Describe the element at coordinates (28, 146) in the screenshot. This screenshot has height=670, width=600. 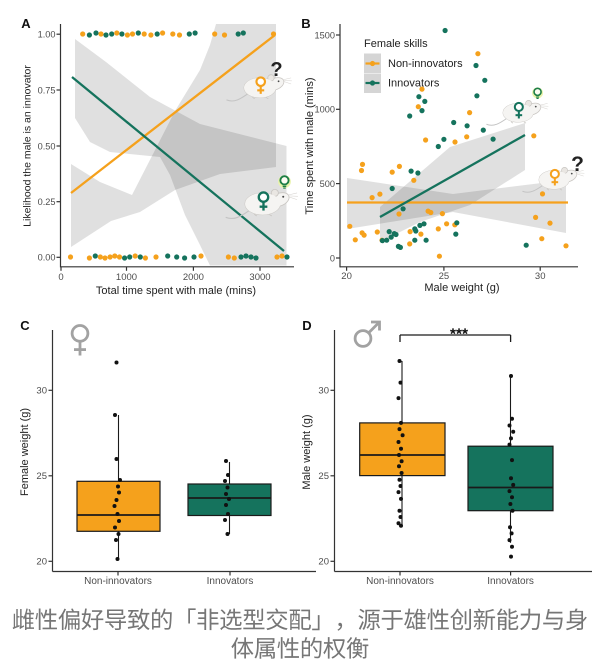
I see `svg-text:Likelihood the male is an inno: Likelihood the male is an innovator` at that location.